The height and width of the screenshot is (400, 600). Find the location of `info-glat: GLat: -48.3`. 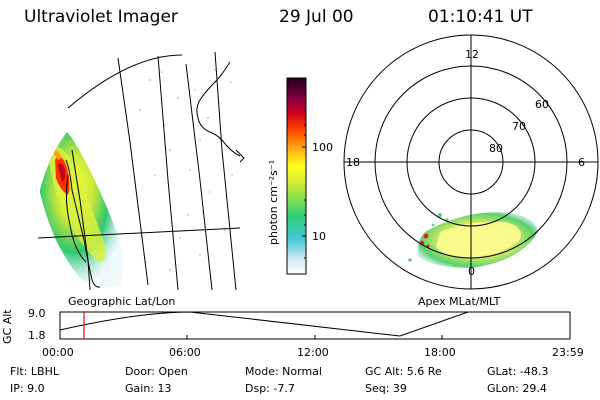

info-glat: GLat: -48.3 is located at coordinates (518, 371).